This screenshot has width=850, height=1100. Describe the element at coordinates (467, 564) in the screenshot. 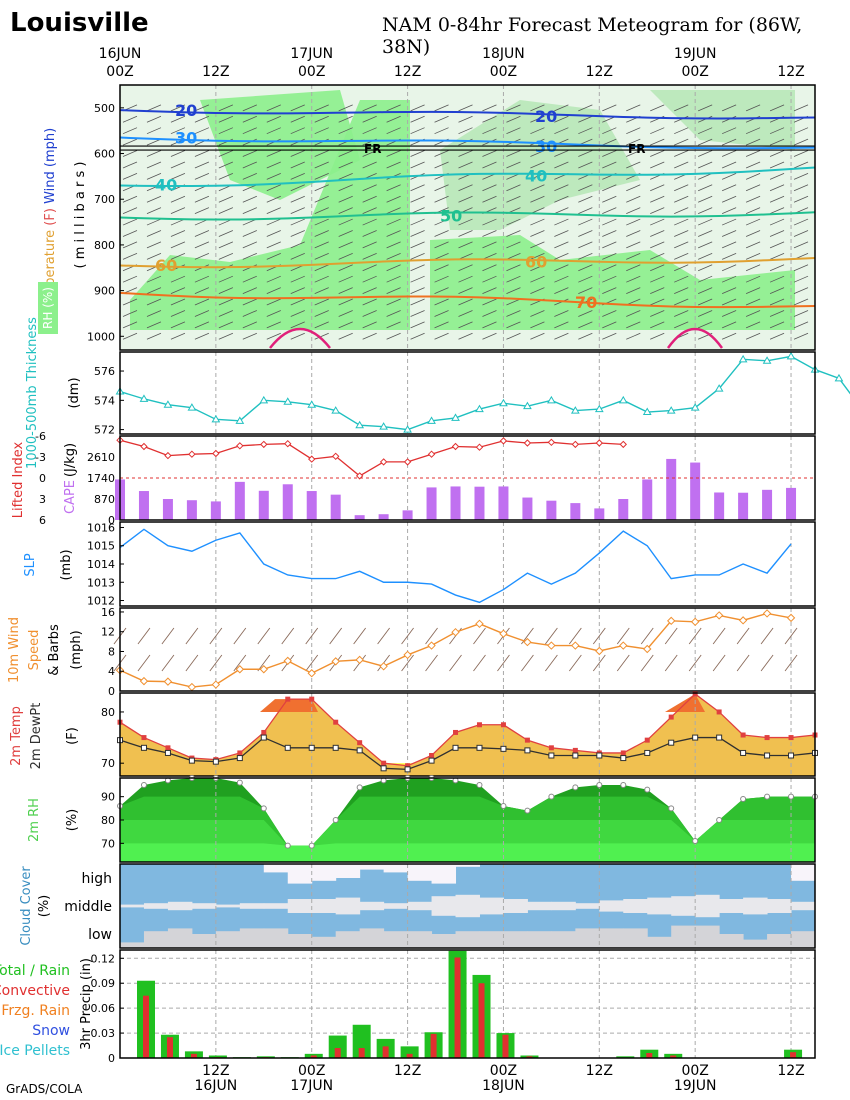

I see `slp-frame` at that location.